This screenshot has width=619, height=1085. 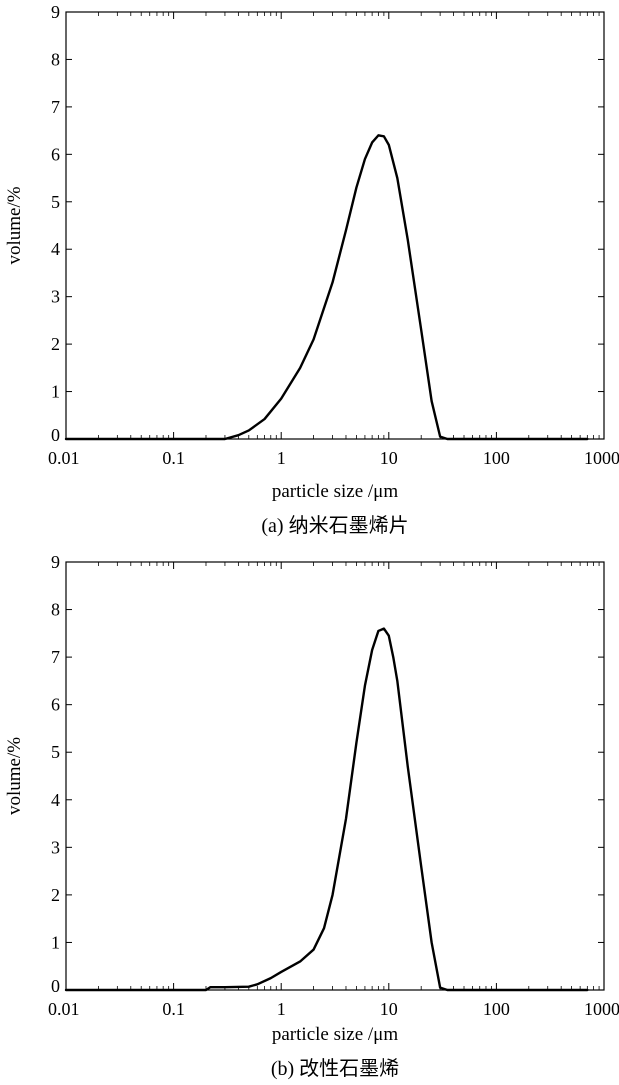 What do you see at coordinates (335, 1068) in the screenshot?
I see `figure-caption: (b) 改性石墨烯` at bounding box center [335, 1068].